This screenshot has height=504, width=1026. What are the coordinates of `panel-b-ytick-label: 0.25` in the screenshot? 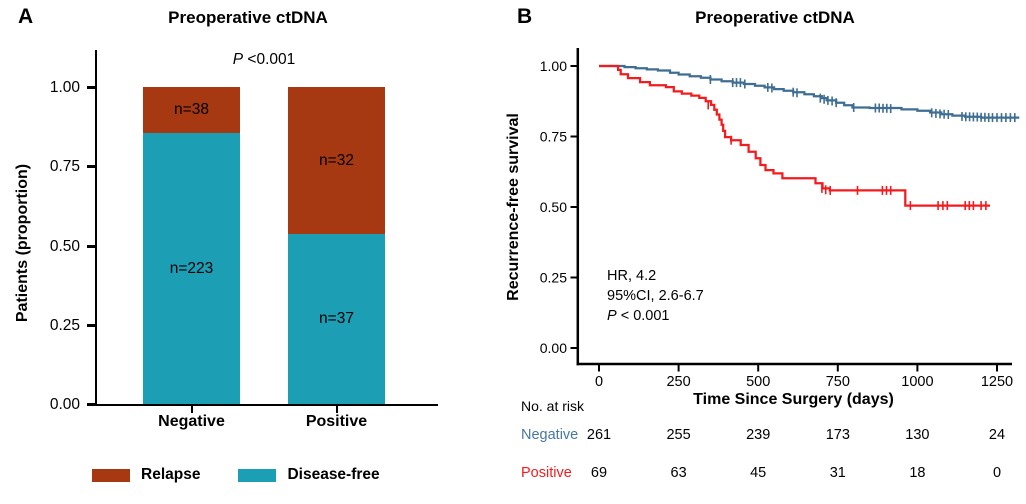 It's located at (553, 278).